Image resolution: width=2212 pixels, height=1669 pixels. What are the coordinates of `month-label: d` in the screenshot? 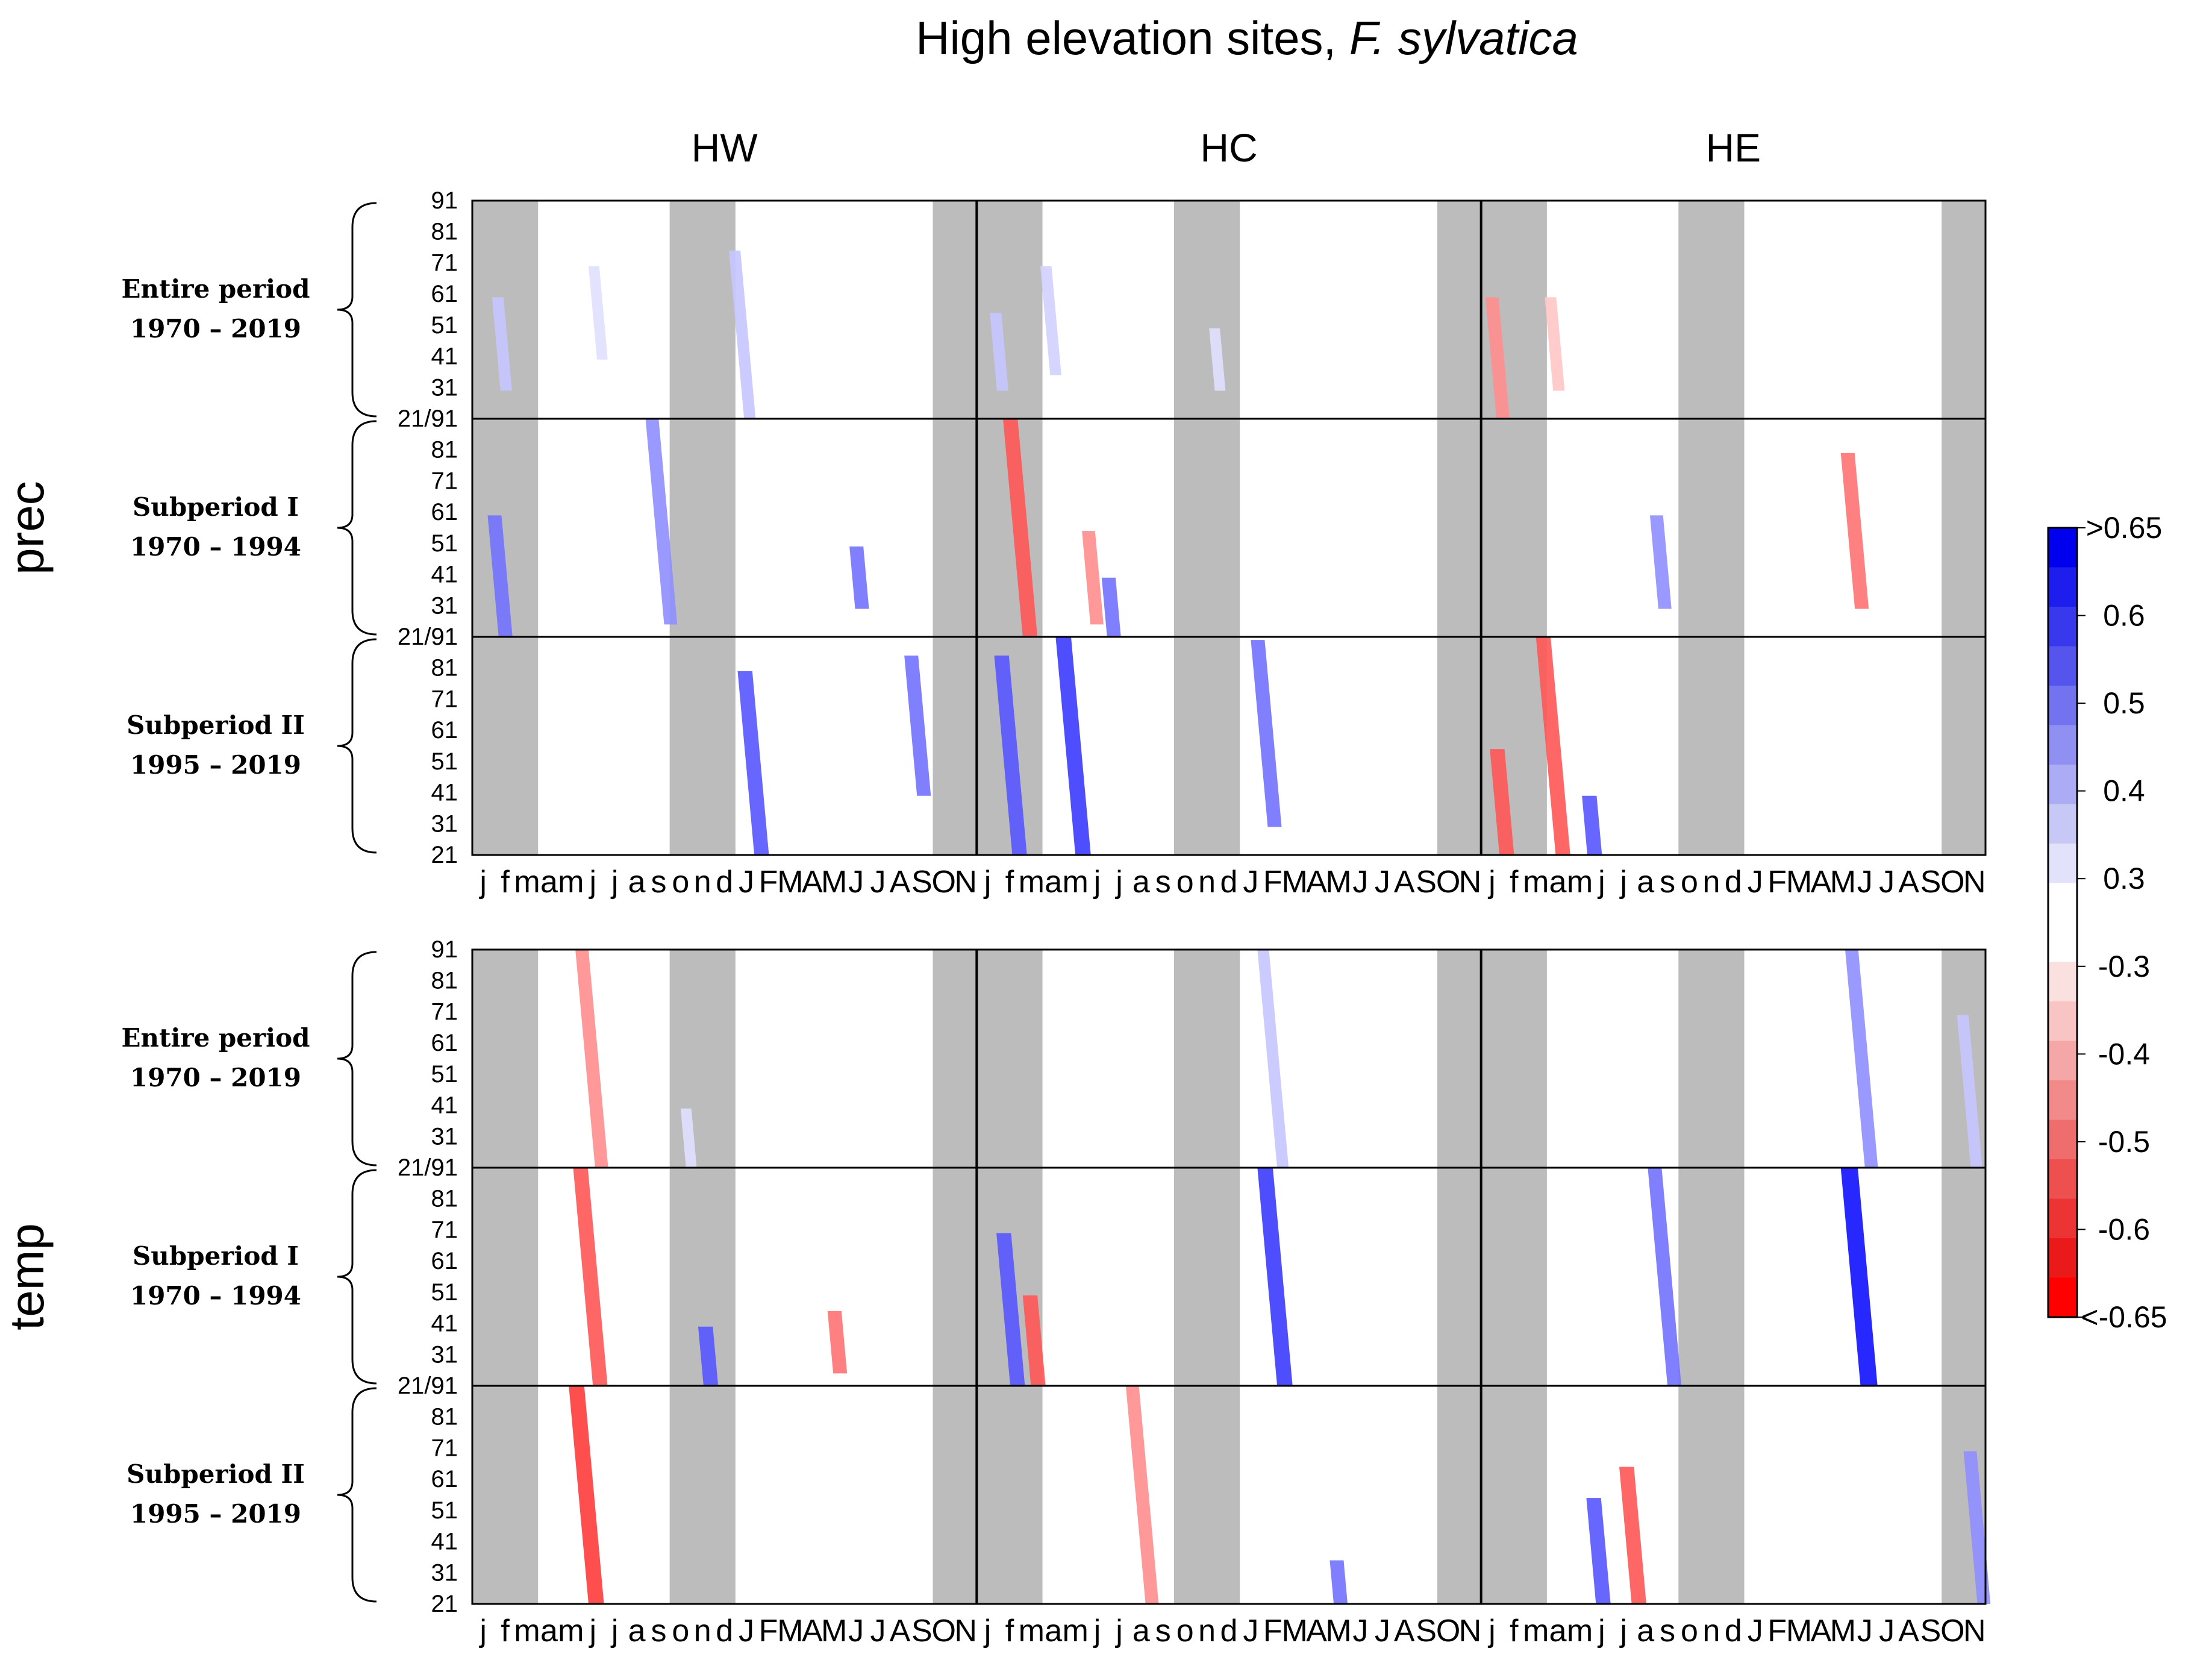 It's located at (725, 883).